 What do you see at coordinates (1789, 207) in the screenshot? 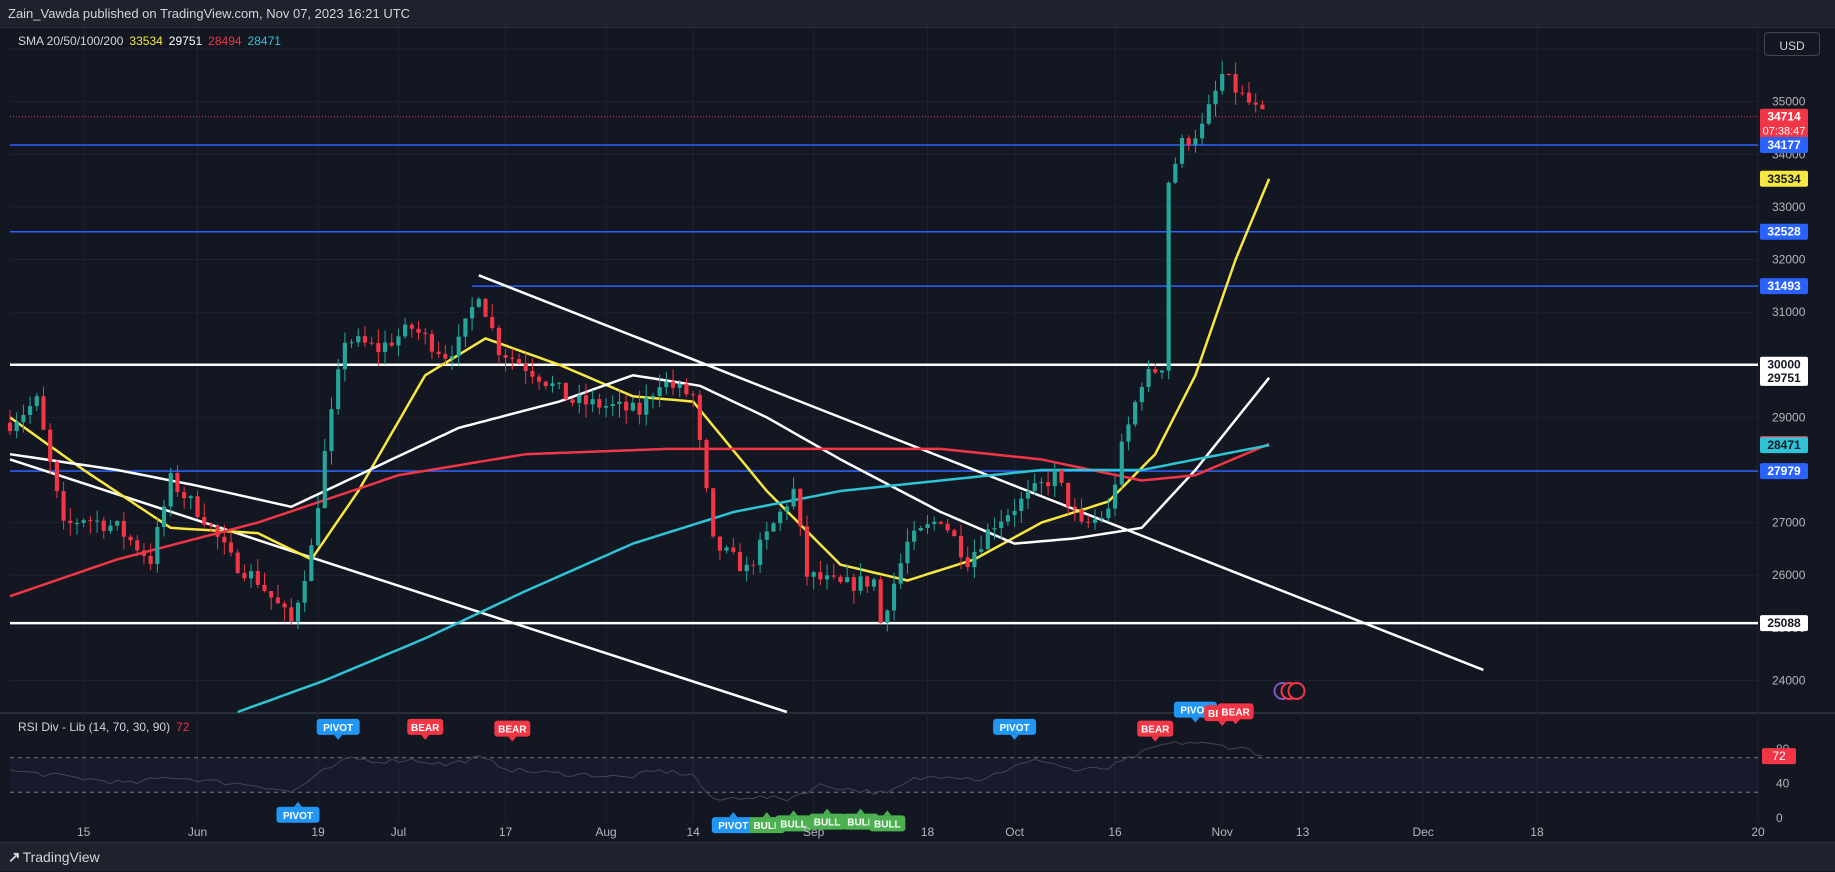
I see `price-tick-label: 33000` at bounding box center [1789, 207].